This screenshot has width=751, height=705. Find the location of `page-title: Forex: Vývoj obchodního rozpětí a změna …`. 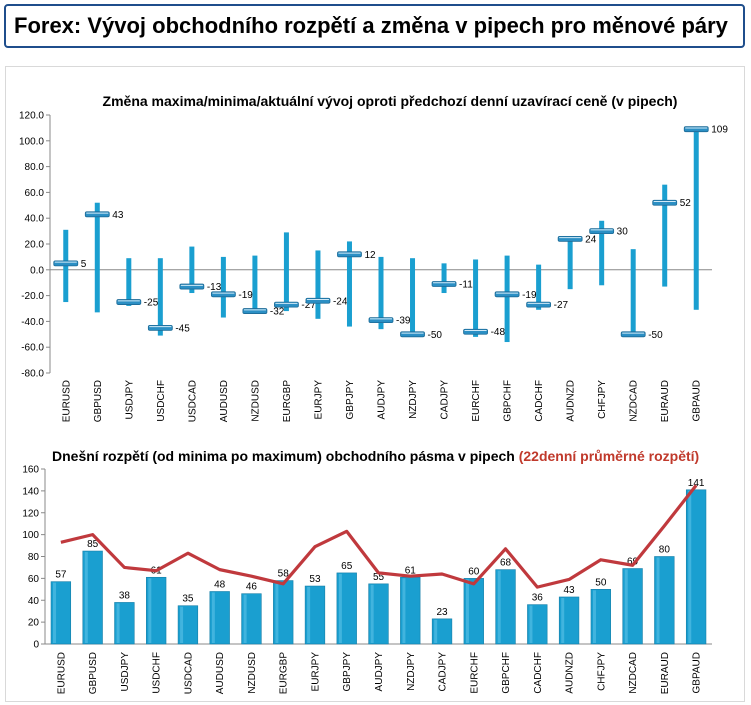

page-title: Forex: Vývoj obchodního rozpětí a změna … is located at coordinates (371, 25).